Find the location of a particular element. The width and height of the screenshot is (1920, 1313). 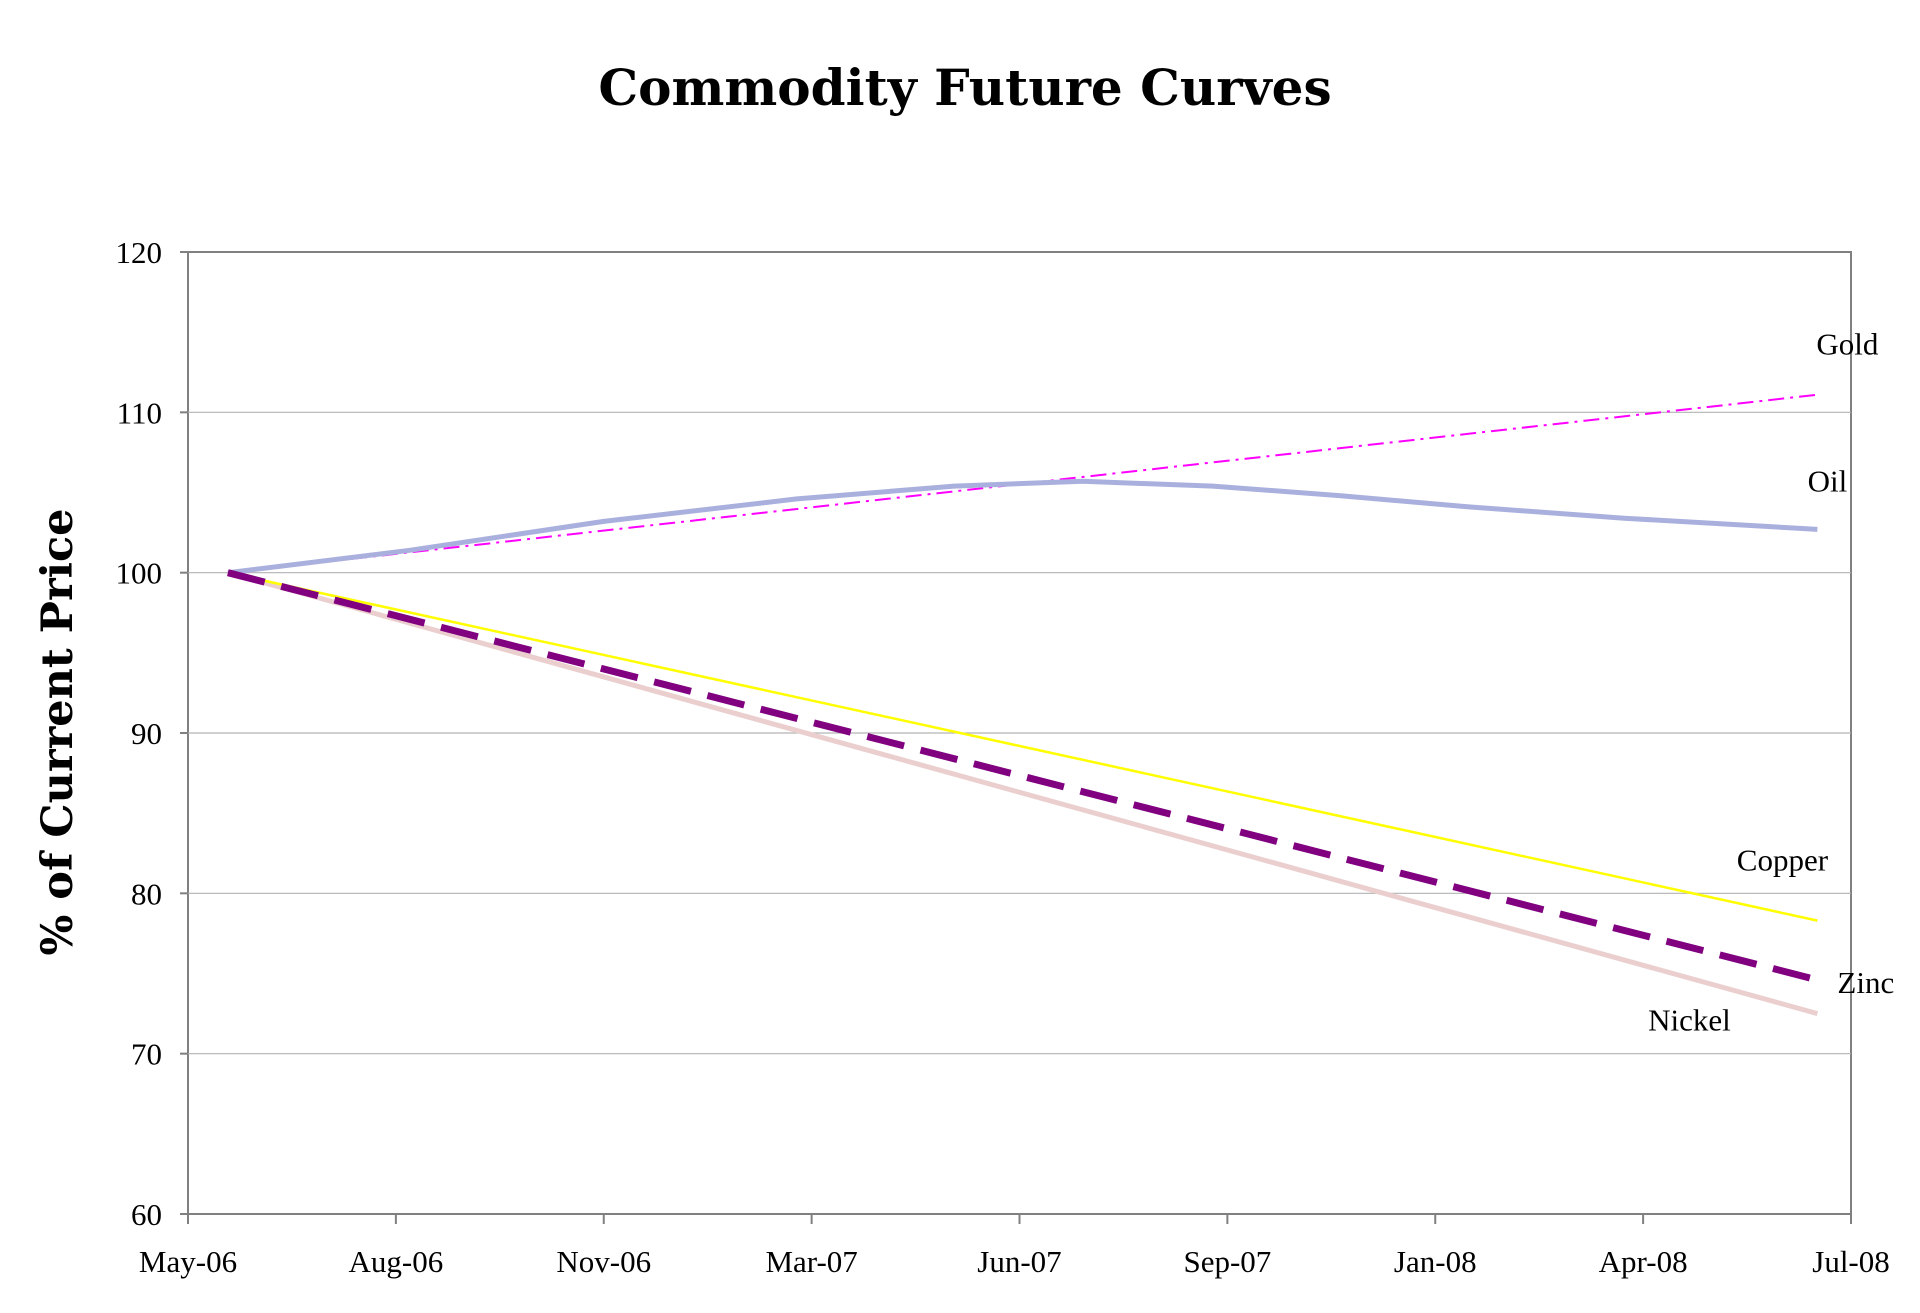

y-tick-label: 80 is located at coordinates (146, 893).